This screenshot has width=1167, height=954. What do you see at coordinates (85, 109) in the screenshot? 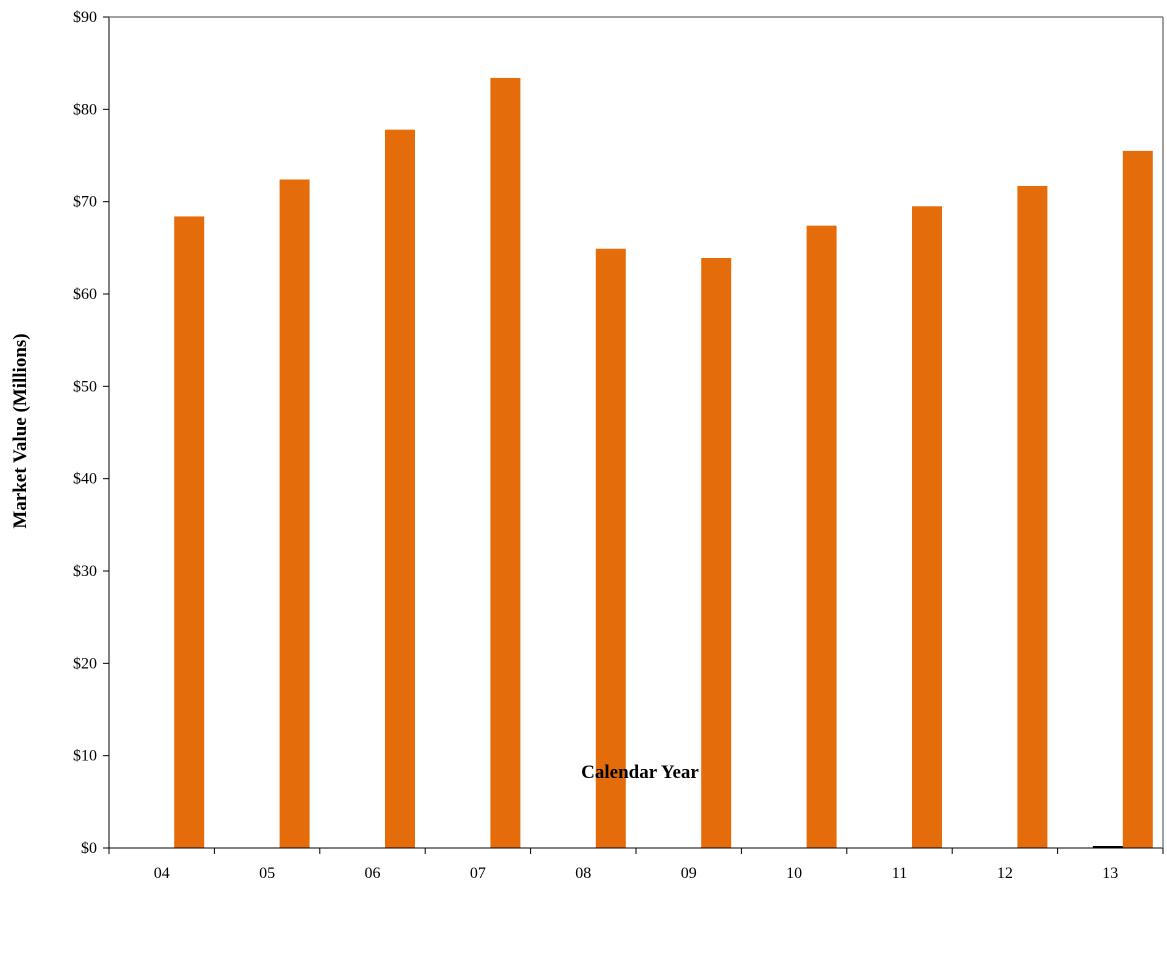
I see `y-tick-label: $80` at bounding box center [85, 109].